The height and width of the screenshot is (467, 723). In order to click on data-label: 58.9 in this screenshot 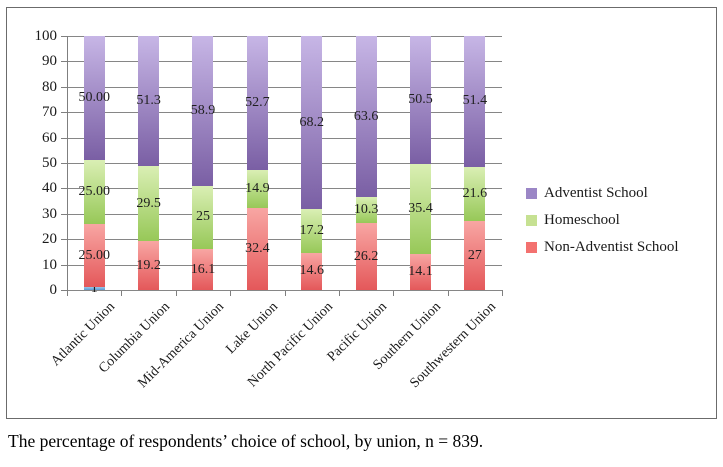, I will do `click(203, 110)`.